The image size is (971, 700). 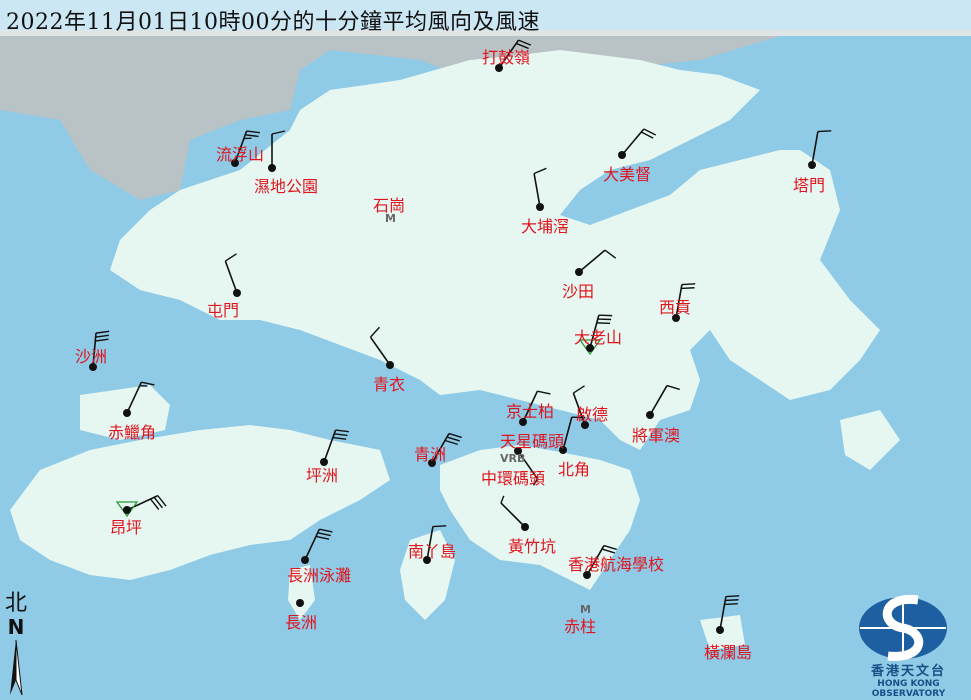 What do you see at coordinates (322, 475) in the screenshot?
I see `station-label: 坪洲` at bounding box center [322, 475].